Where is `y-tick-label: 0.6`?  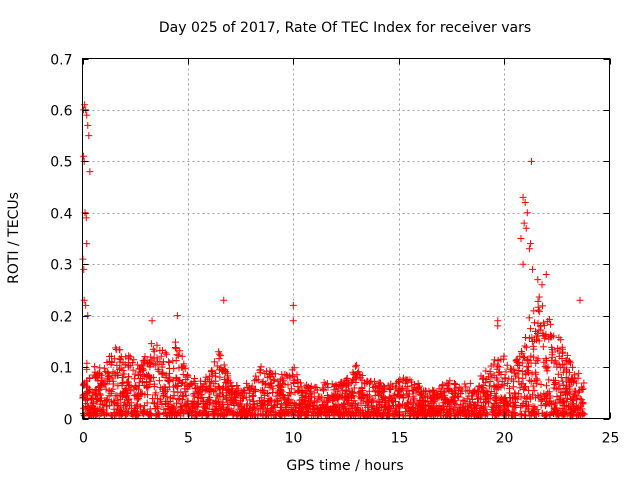
y-tick-label: 0.6 is located at coordinates (61, 112).